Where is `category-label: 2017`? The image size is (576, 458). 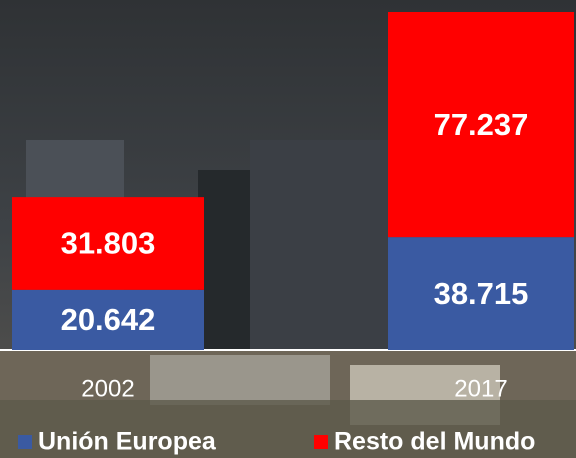 category-label: 2017 is located at coordinates (480, 388).